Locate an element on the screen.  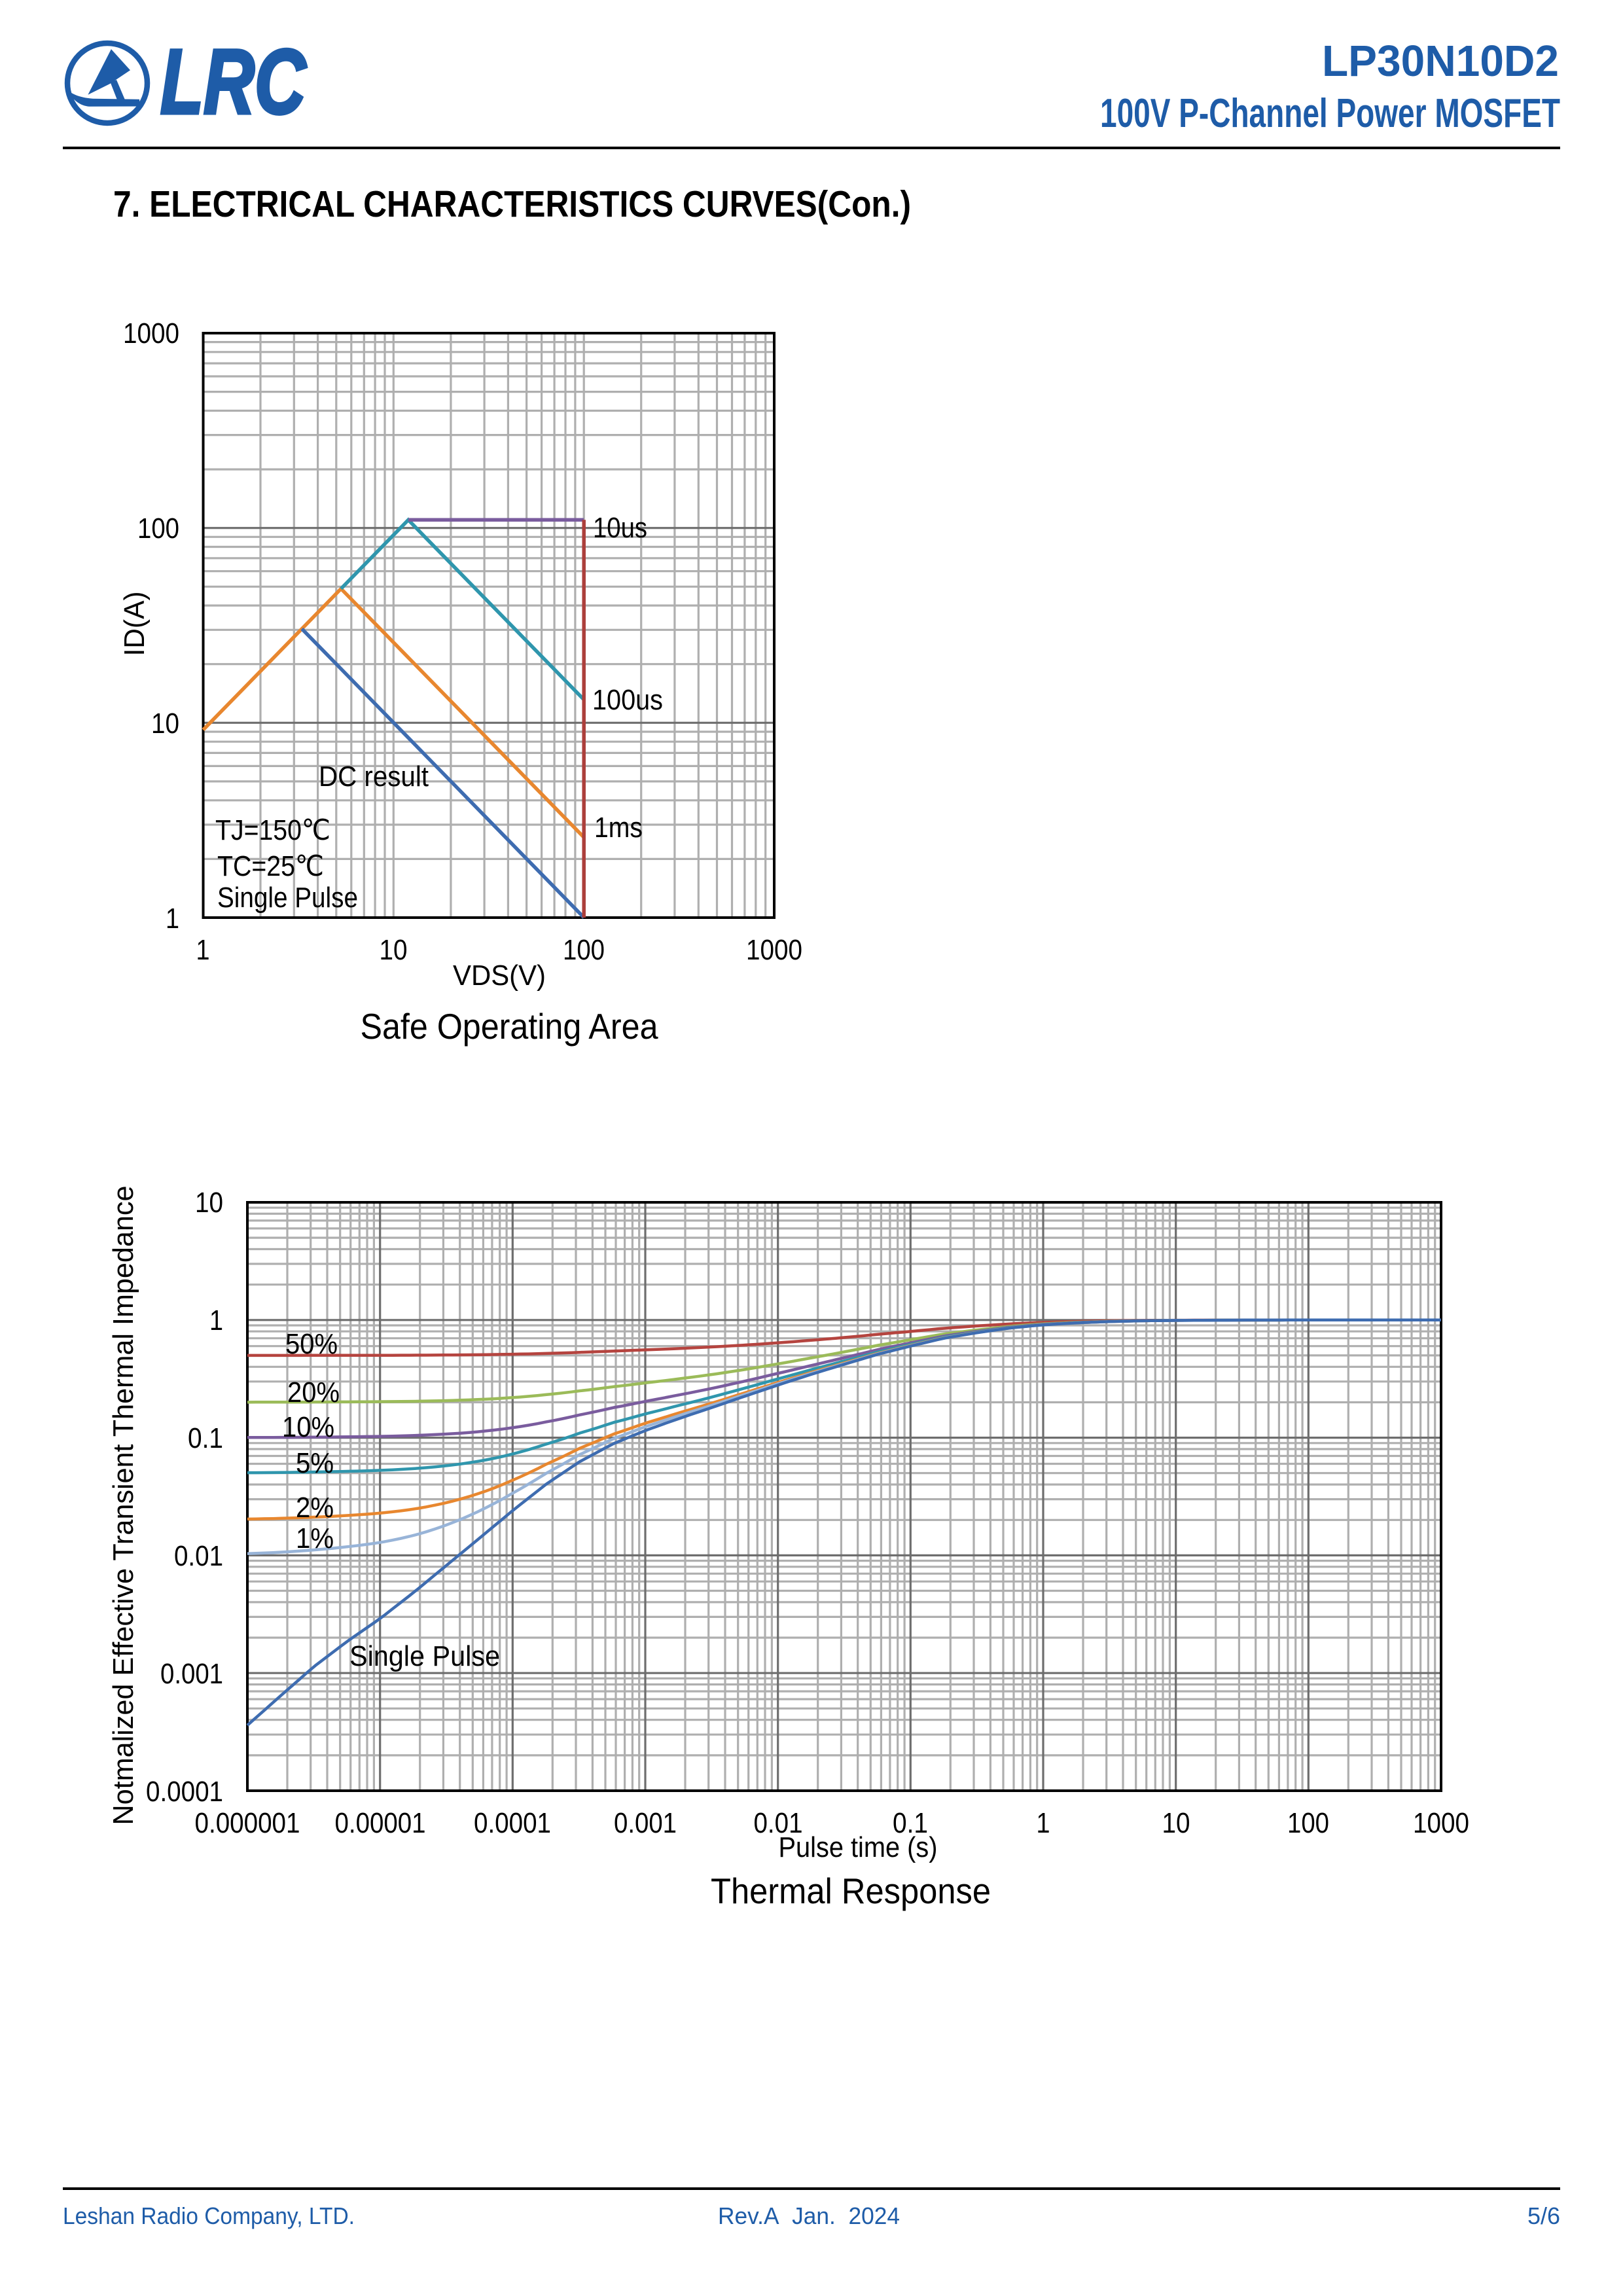
svg-text: TC=25℃ is located at coordinates (270, 866).